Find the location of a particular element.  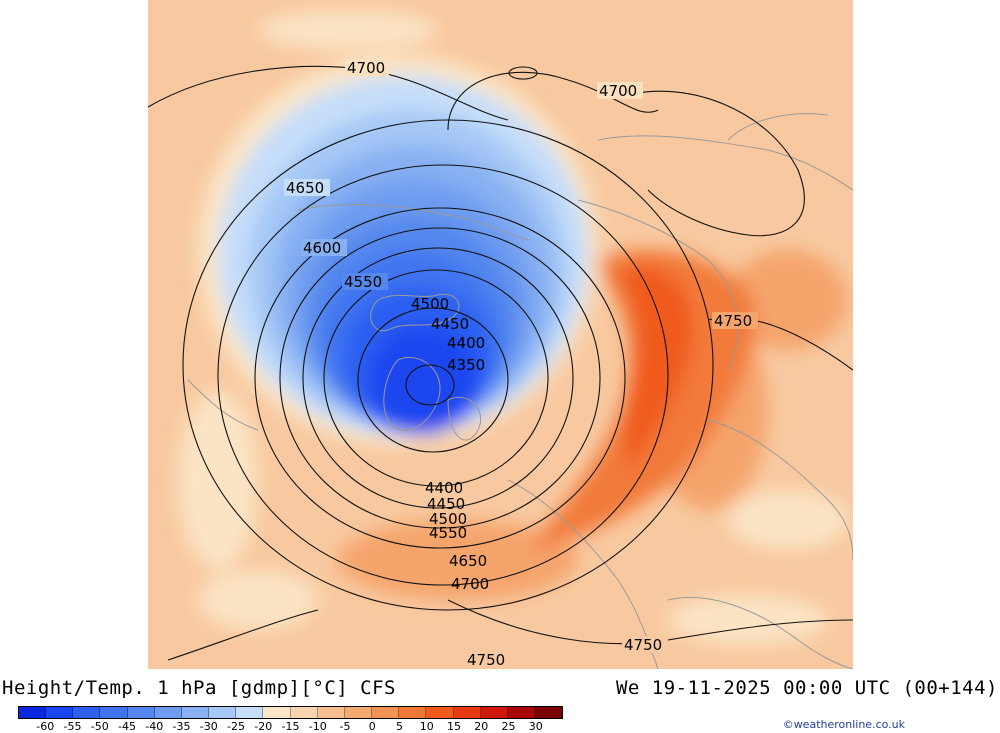

contour-label-4700-c: 4700 is located at coordinates (470, 584).